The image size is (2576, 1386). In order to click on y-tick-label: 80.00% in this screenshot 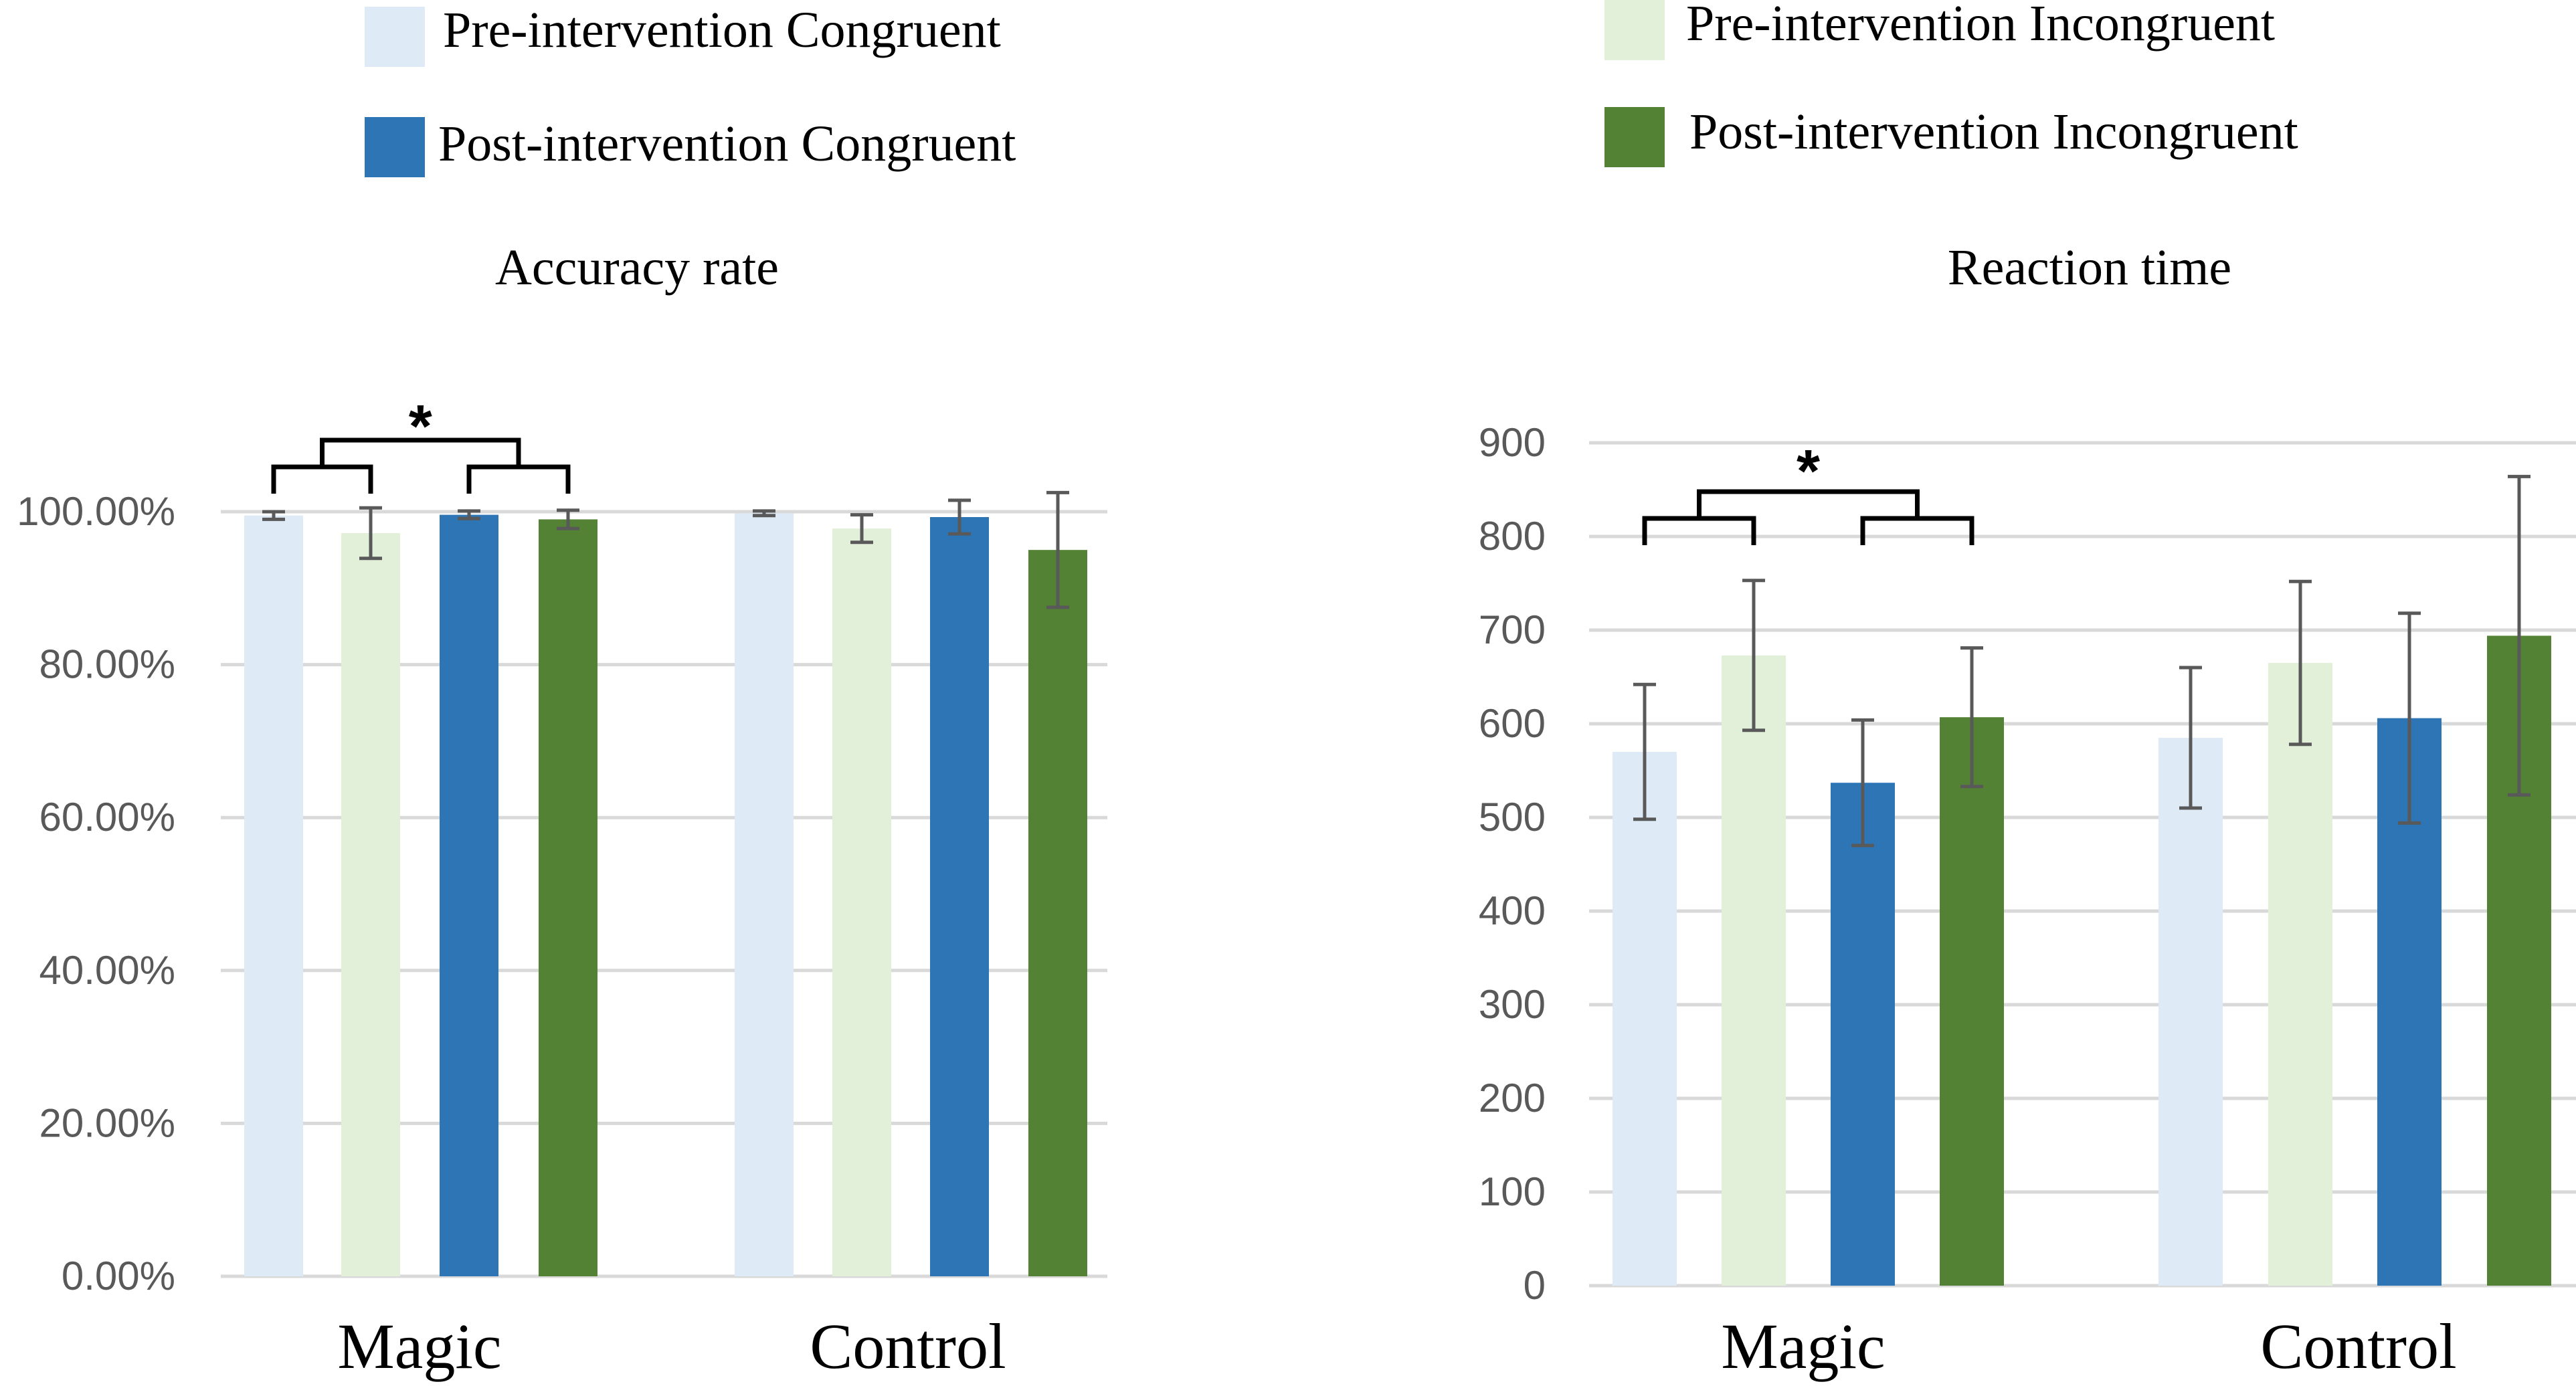, I will do `click(107, 665)`.